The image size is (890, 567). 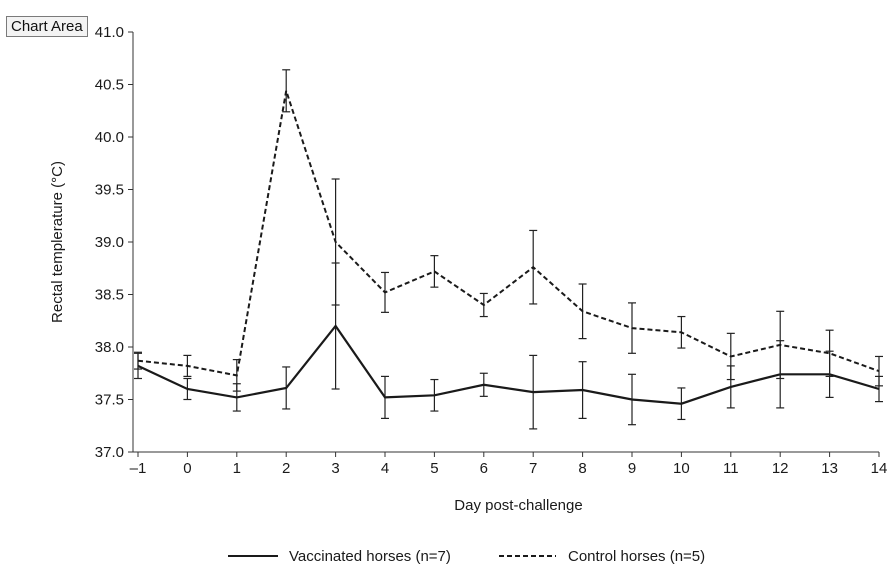 I want to click on y-tick-label: 39.5, so click(x=109, y=190).